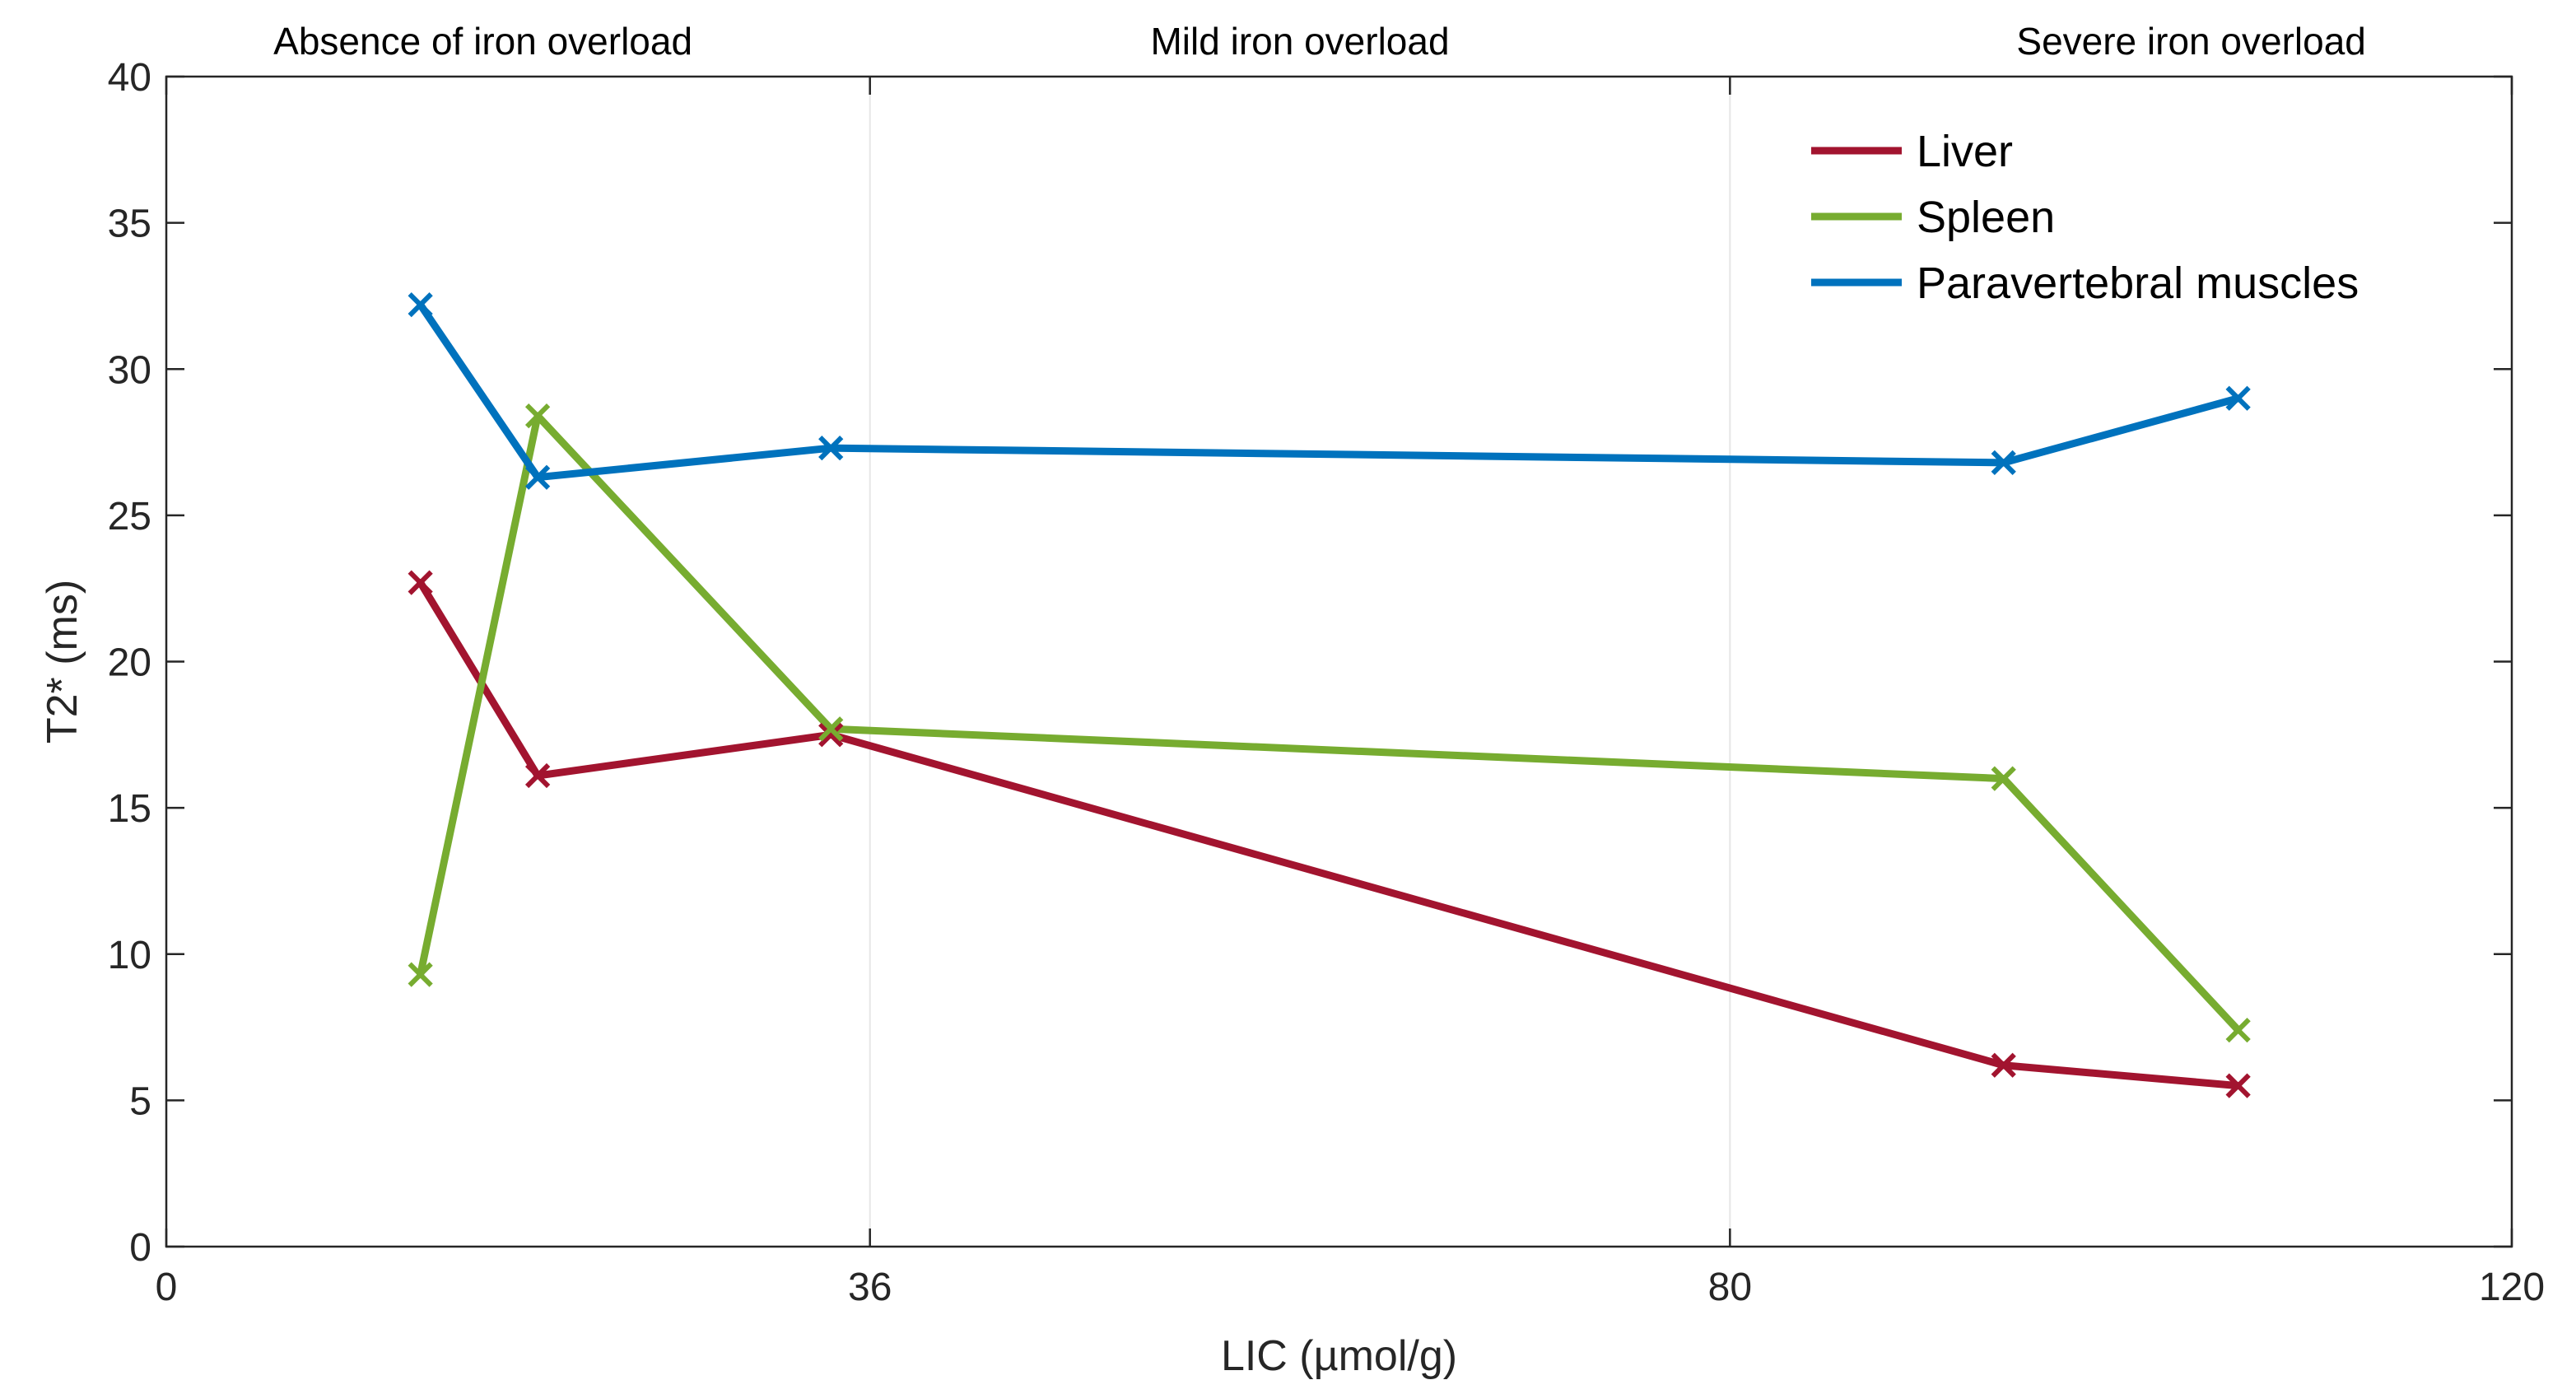  Describe the element at coordinates (2085, 217) in the screenshot. I see `legend: Liver Spleen Paravertebral muscles` at that location.